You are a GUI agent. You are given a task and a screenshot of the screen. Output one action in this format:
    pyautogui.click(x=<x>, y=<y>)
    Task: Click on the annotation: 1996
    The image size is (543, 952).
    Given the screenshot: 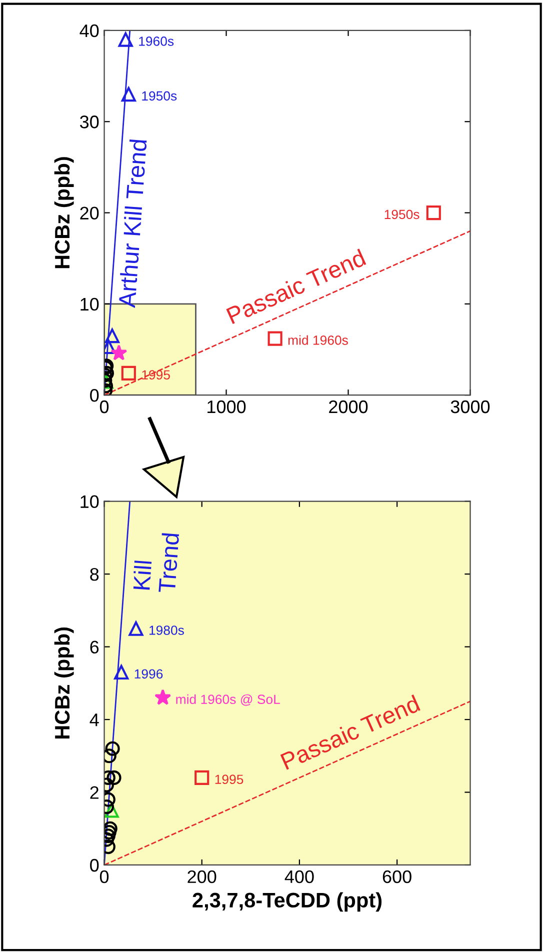 What is the action you would take?
    pyautogui.click(x=148, y=674)
    